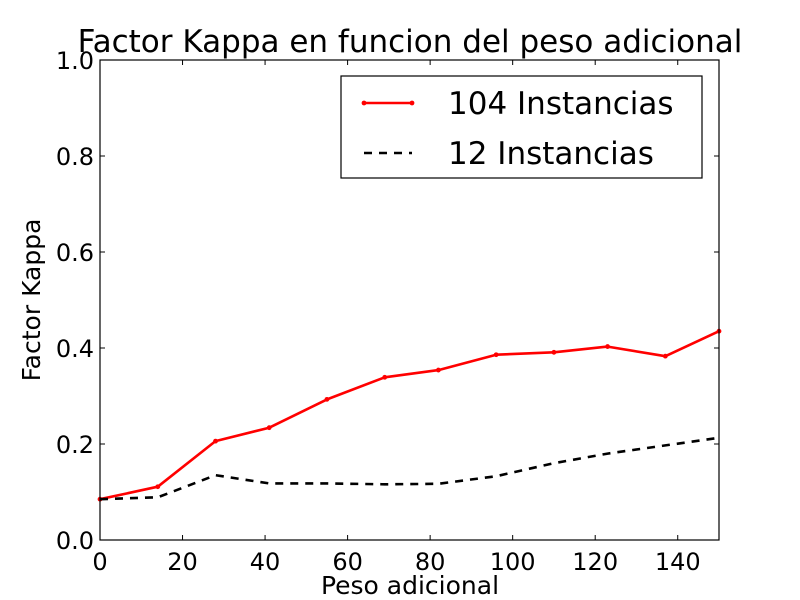 This screenshot has width=800, height=600. What do you see at coordinates (265, 562) in the screenshot?
I see `x-tick-label: 40` at bounding box center [265, 562].